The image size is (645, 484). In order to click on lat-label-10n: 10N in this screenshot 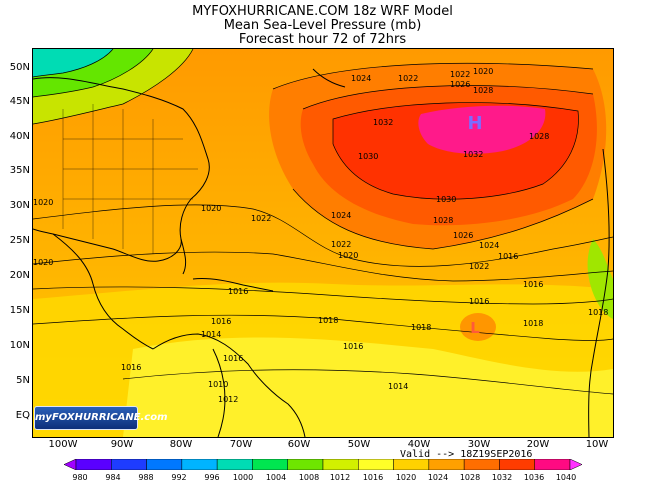, I will do `click(19, 345)`.